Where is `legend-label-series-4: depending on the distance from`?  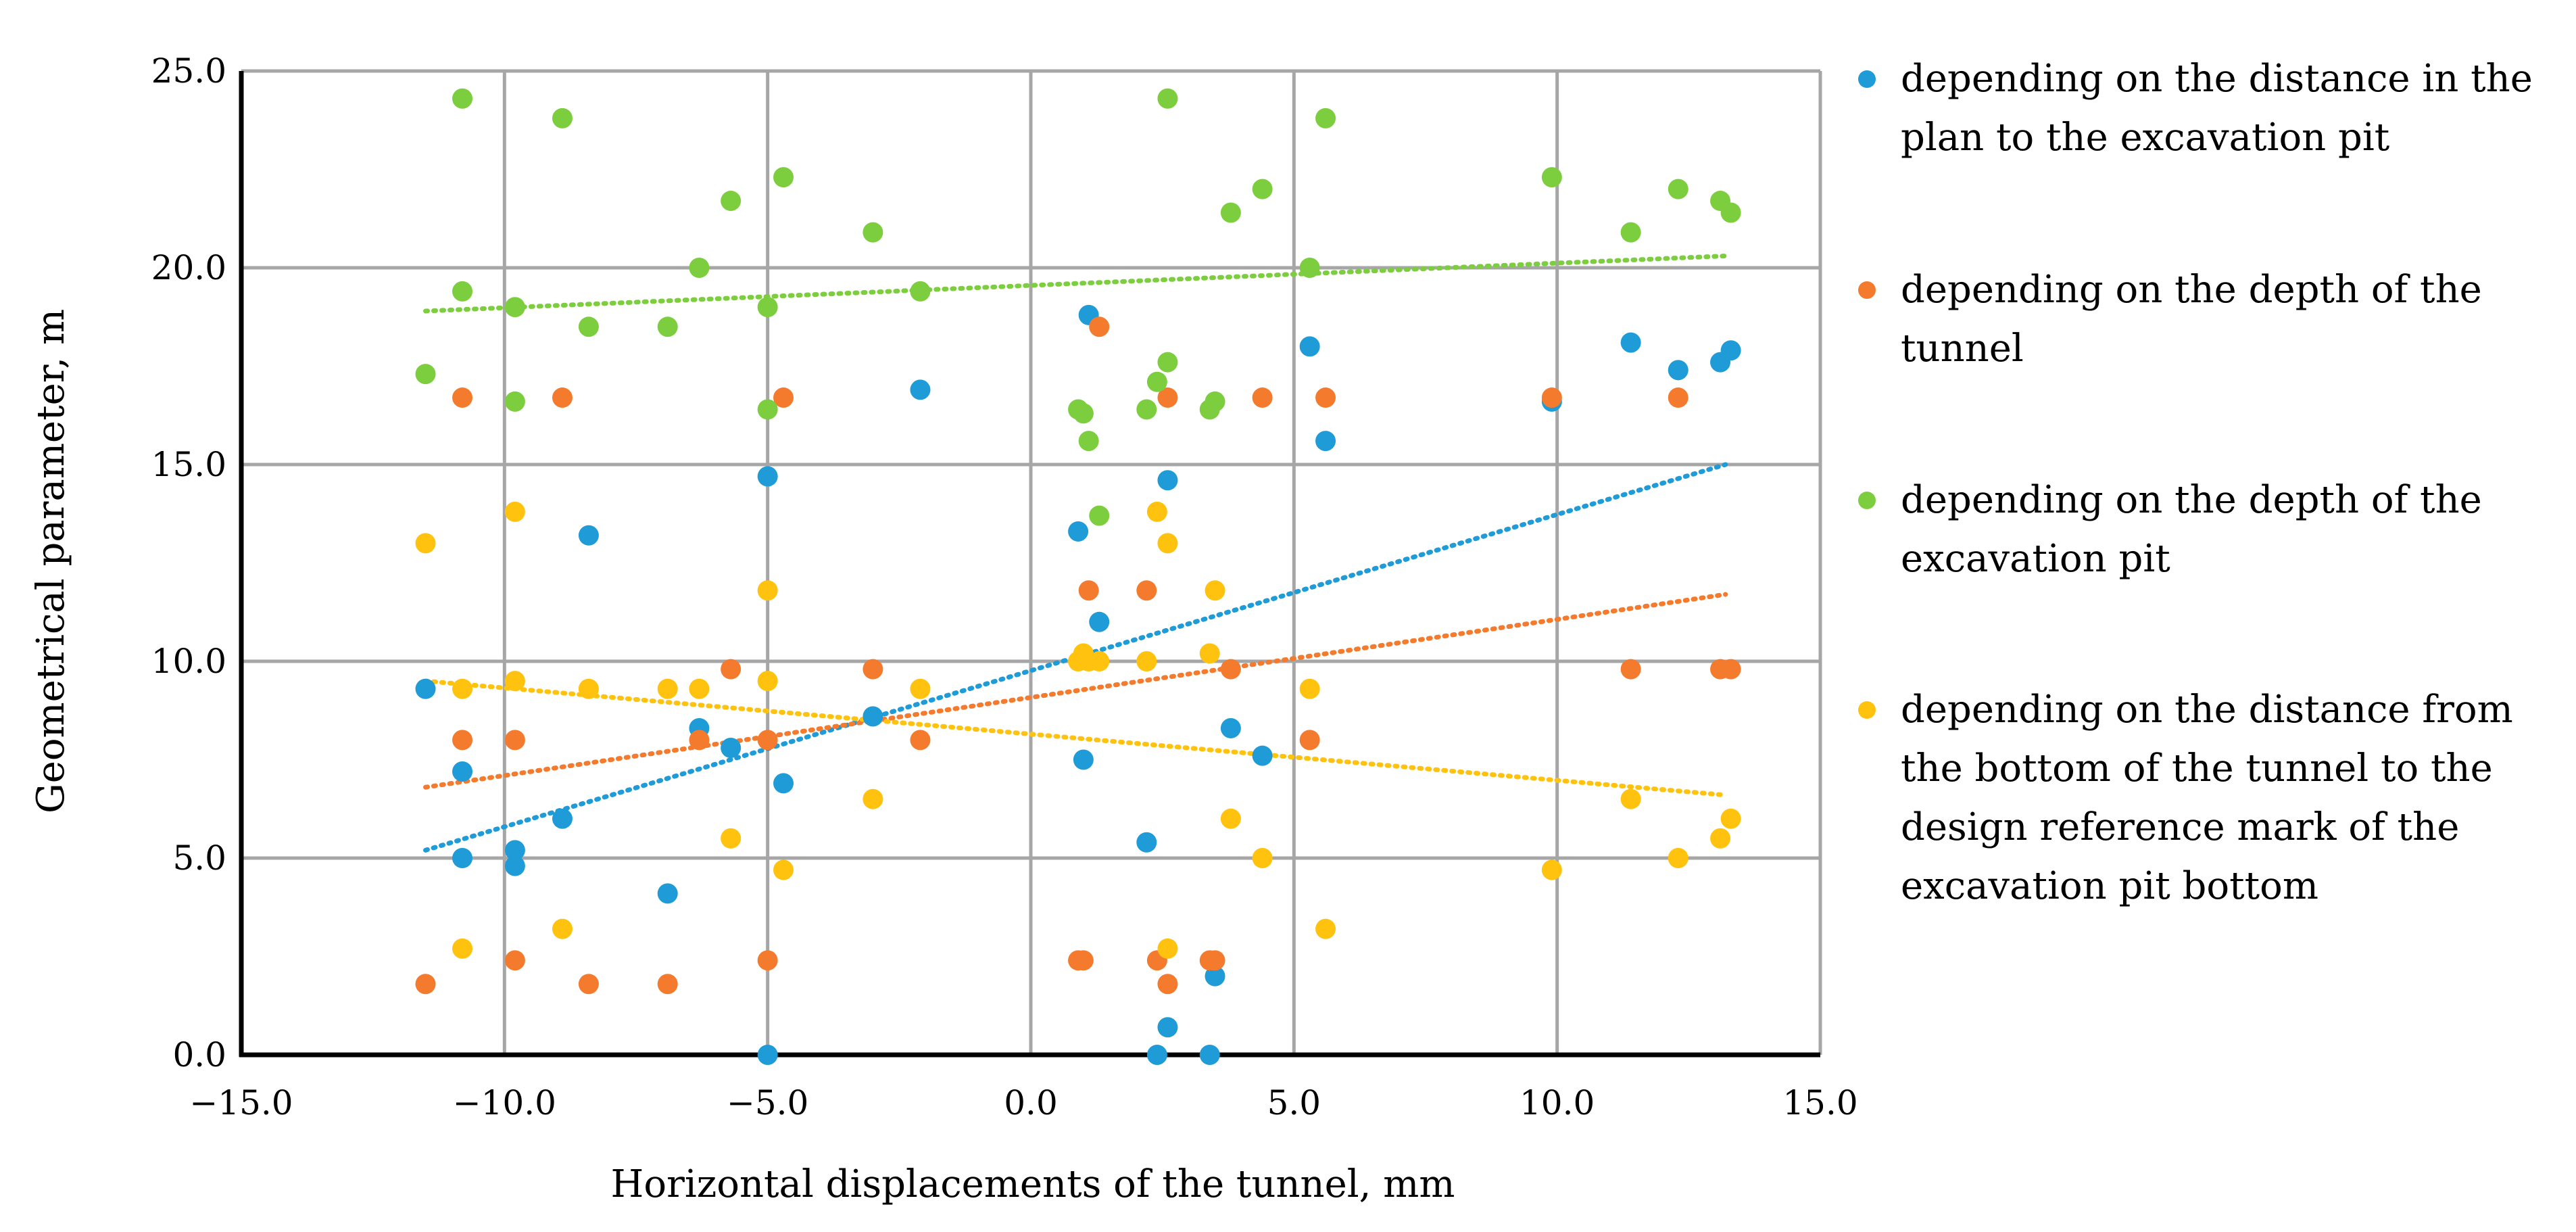 legend-label-series-4: depending on the distance from is located at coordinates (2207, 710).